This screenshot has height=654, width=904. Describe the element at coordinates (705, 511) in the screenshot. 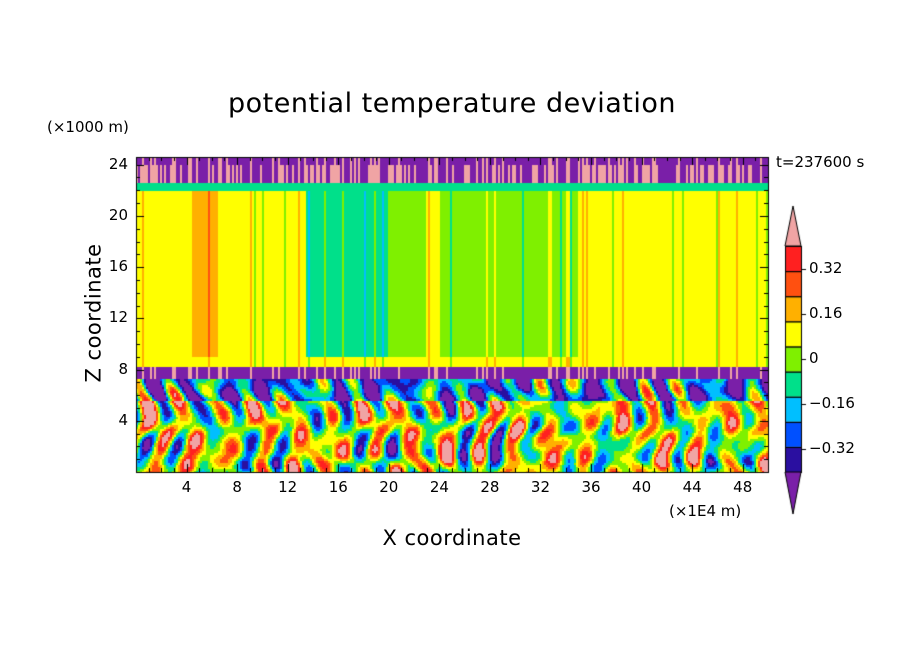

I see `x-axis-unit: (×1E4 m)` at that location.